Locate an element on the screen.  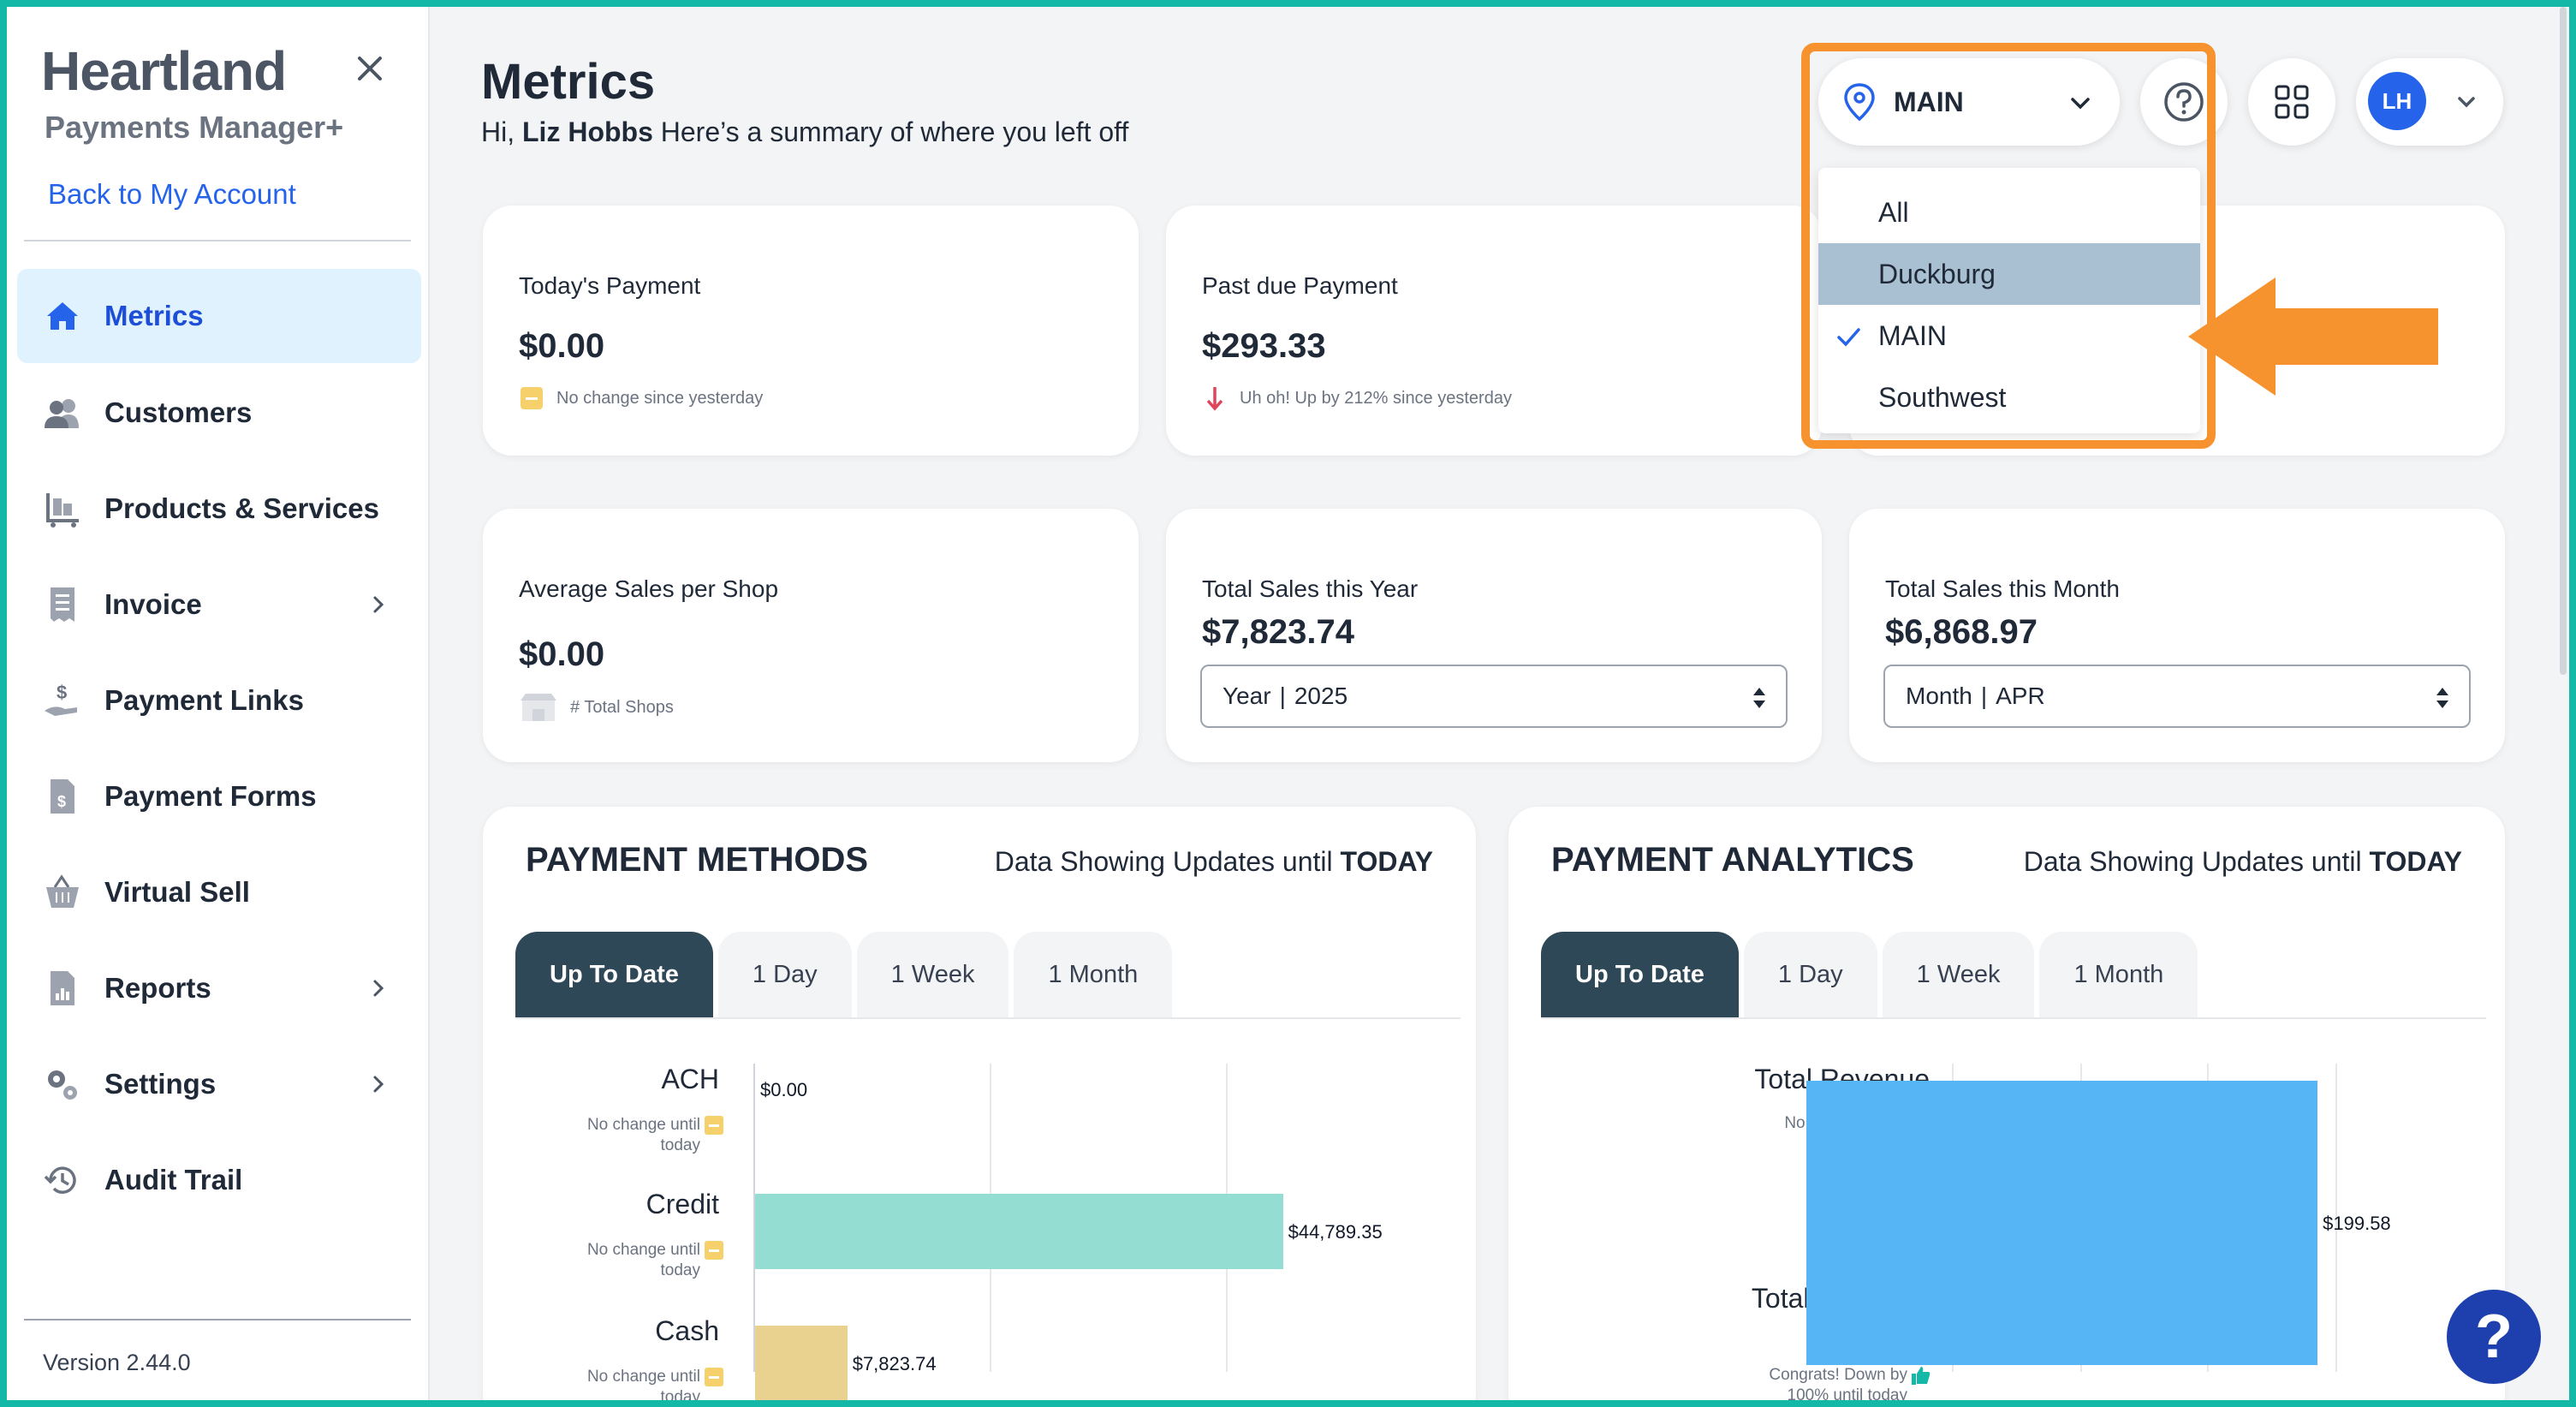
category-label-cash: Cash is located at coordinates (687, 1330).